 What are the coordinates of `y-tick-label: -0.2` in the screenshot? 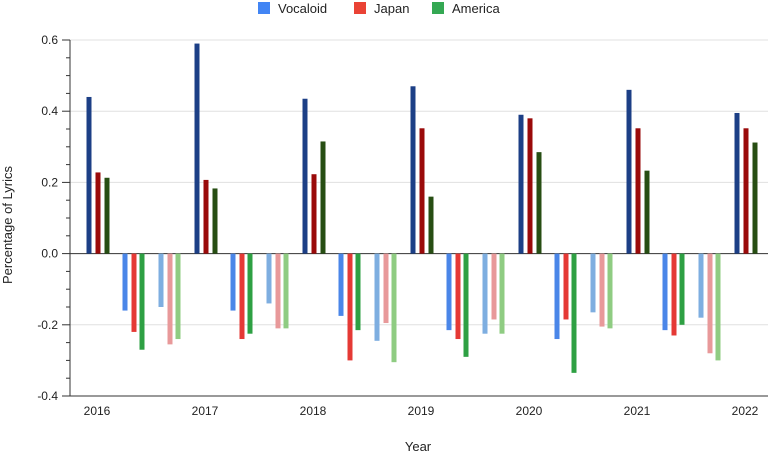 It's located at (47, 325).